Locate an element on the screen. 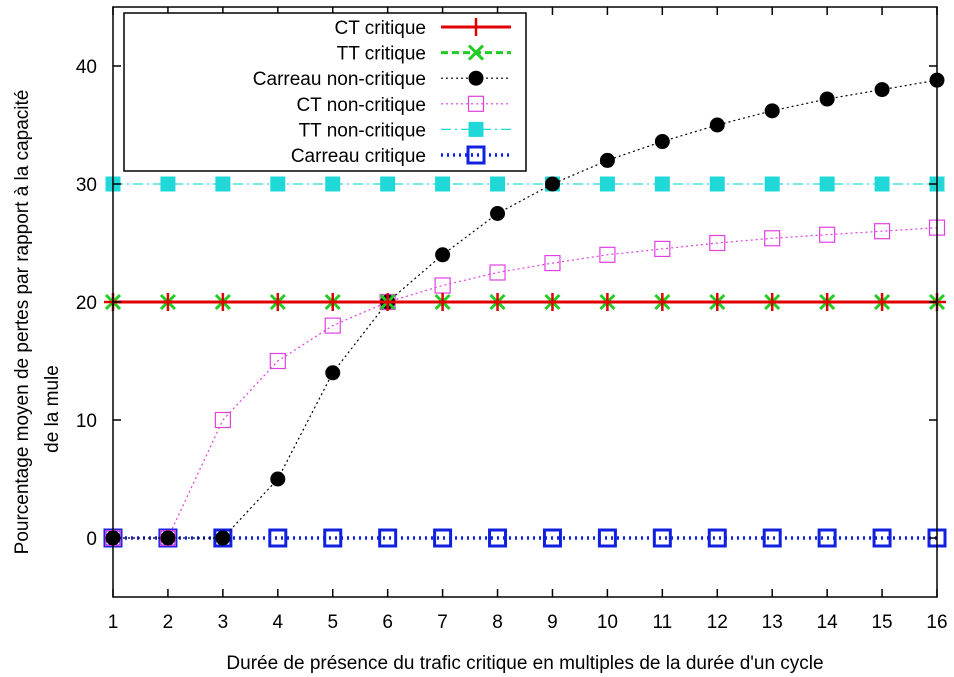  legend-item-ct-critique: CT critique is located at coordinates (422, 28).